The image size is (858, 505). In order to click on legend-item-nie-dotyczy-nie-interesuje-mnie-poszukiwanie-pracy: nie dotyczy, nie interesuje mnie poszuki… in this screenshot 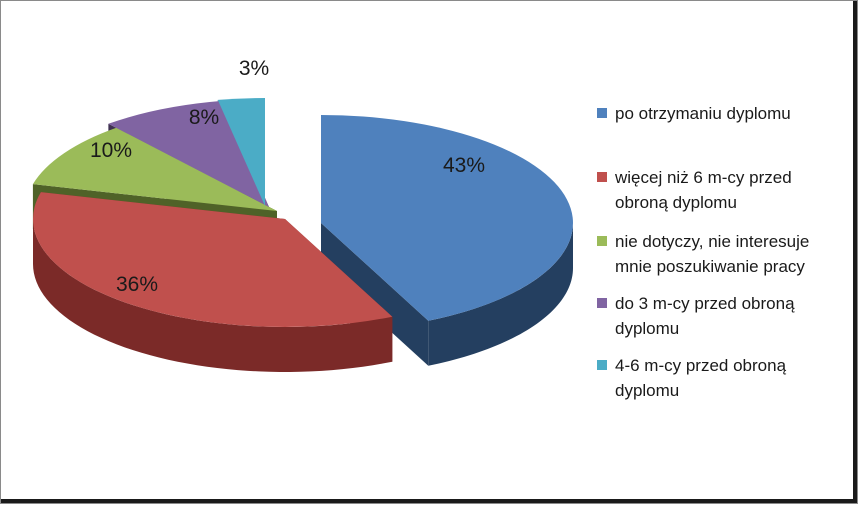, I will do `click(718, 254)`.